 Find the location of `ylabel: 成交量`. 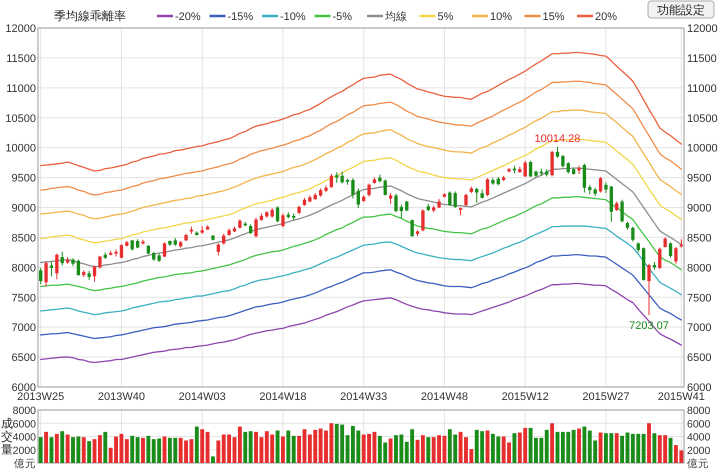

ylabel: 成交量 is located at coordinates (7, 436).